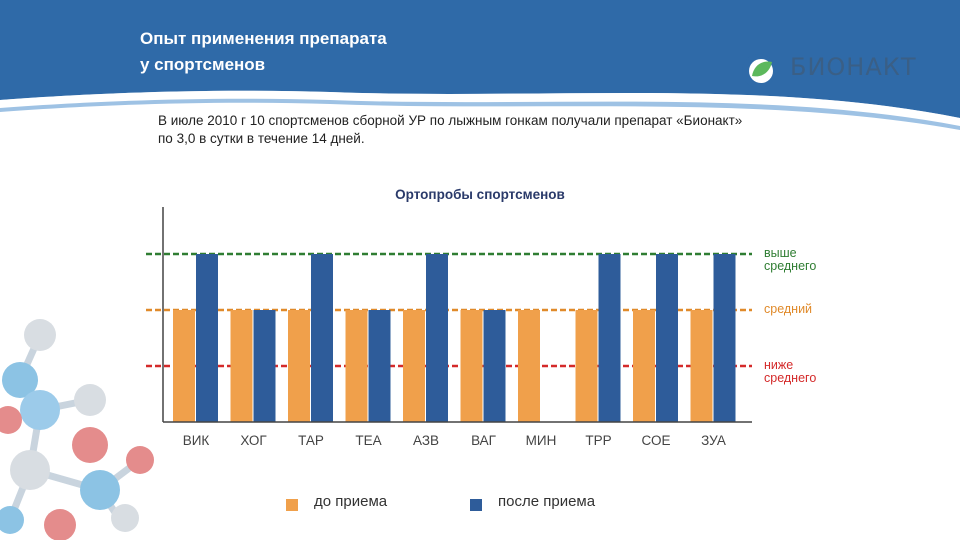 Image resolution: width=960 pixels, height=540 pixels. What do you see at coordinates (790, 259) in the screenshot?
I see `reference-line-label: выше среднего` at bounding box center [790, 259].